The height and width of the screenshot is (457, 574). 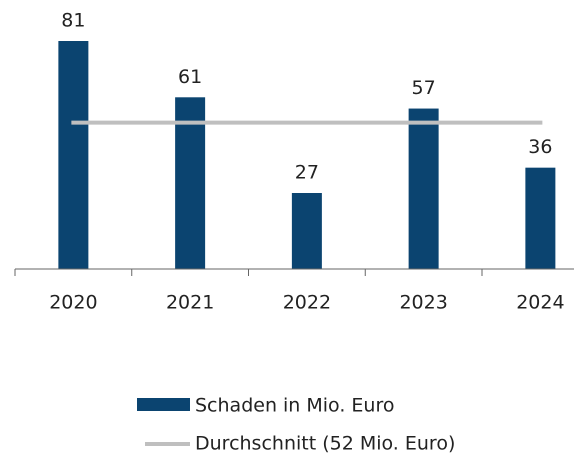 I want to click on data-label: 61, so click(x=190, y=77).